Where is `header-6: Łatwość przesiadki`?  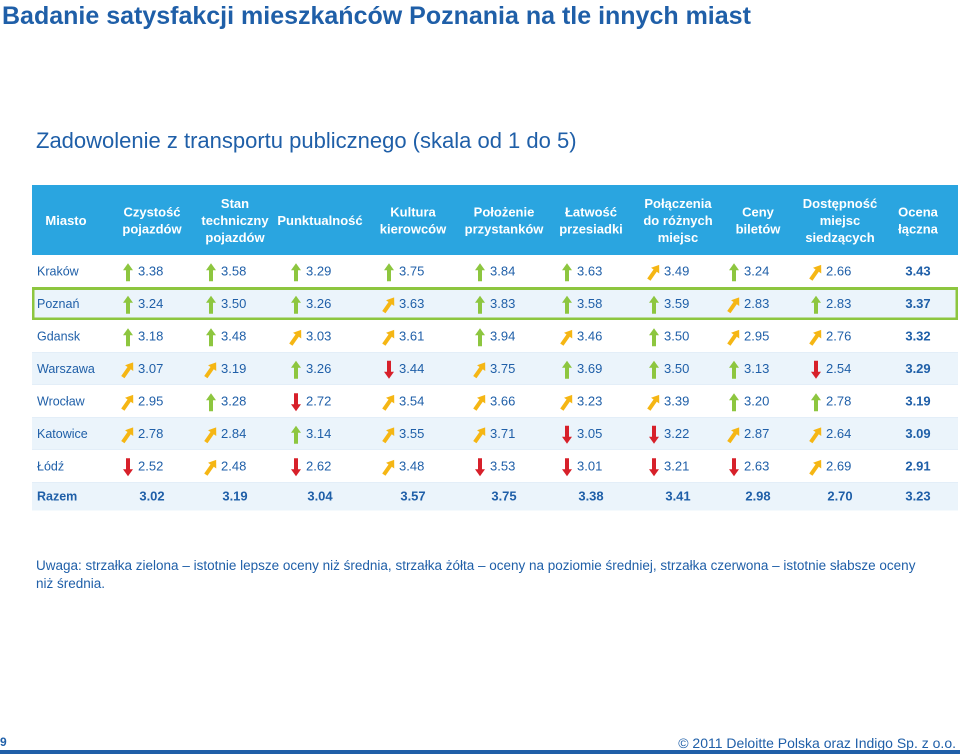 header-6: Łatwość przesiadki is located at coordinates (591, 221).